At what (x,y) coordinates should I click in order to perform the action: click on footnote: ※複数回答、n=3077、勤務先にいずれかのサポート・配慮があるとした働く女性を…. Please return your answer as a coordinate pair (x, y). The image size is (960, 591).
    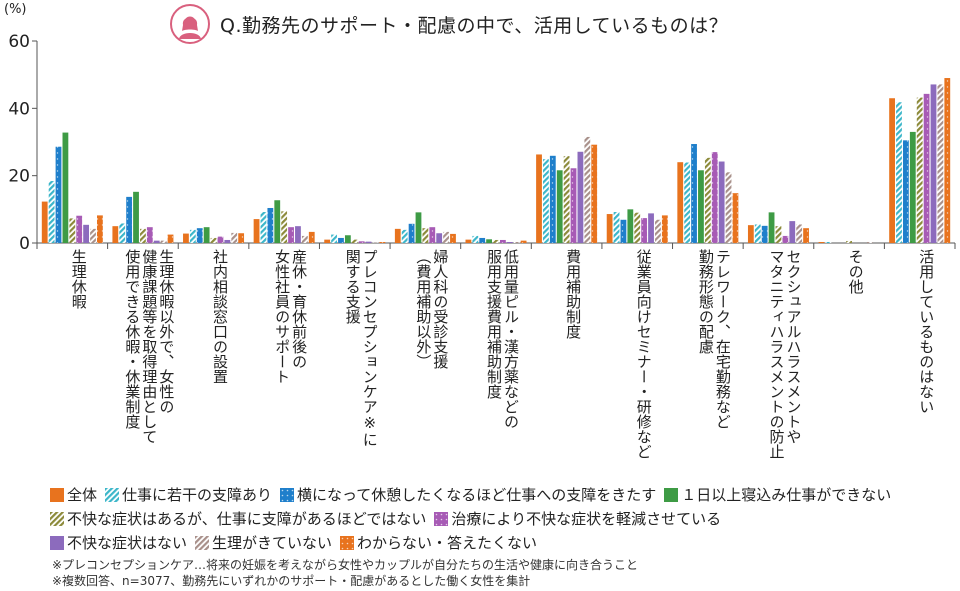
    Looking at the image, I should click on (291, 581).